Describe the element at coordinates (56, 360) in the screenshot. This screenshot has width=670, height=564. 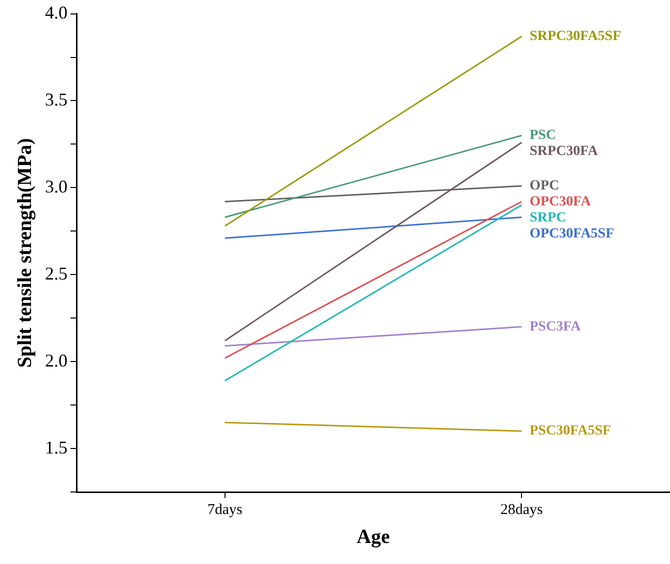
I see `y-tick-label: 2.0` at that location.